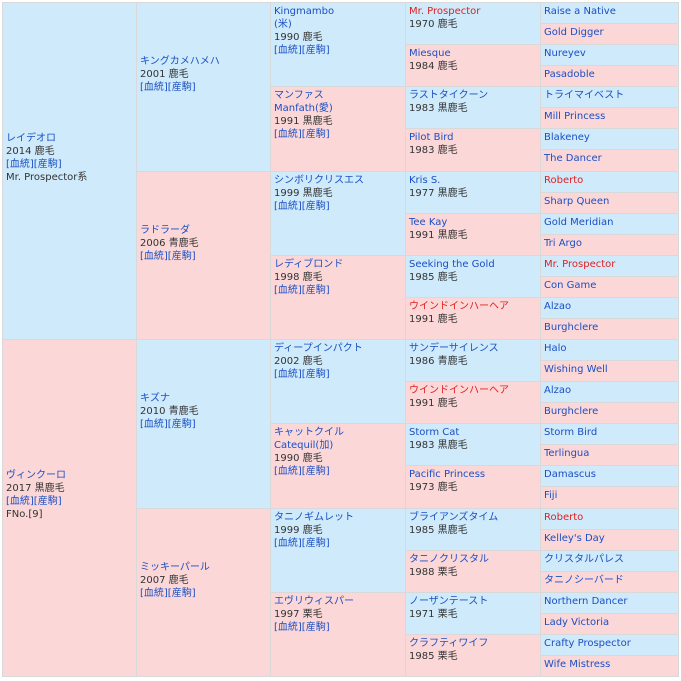  What do you see at coordinates (609, 540) in the screenshot?
I see `gen5-cell: Kelley's Day` at bounding box center [609, 540].